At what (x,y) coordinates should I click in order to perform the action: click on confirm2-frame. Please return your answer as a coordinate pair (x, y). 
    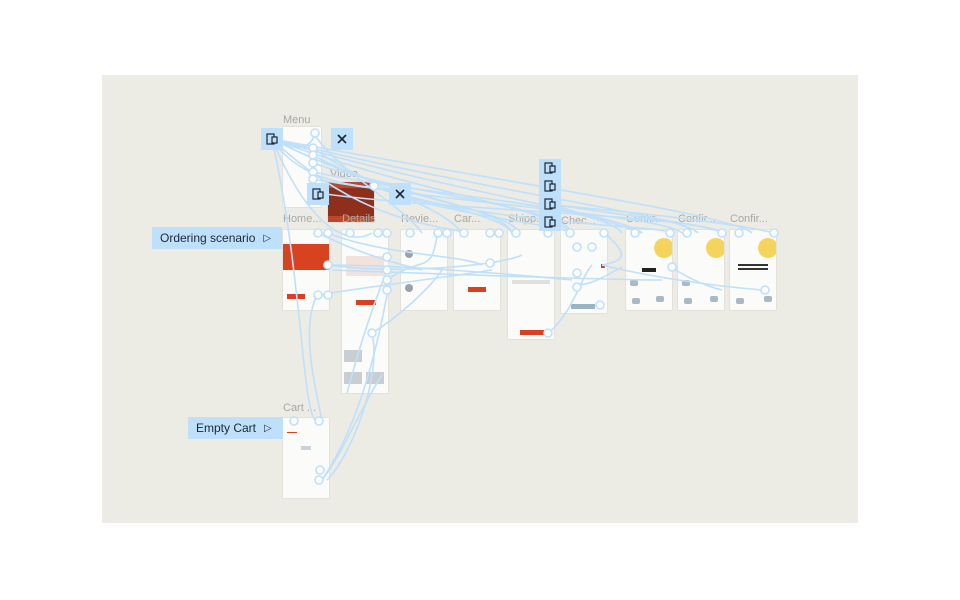
    Looking at the image, I should click on (701, 270).